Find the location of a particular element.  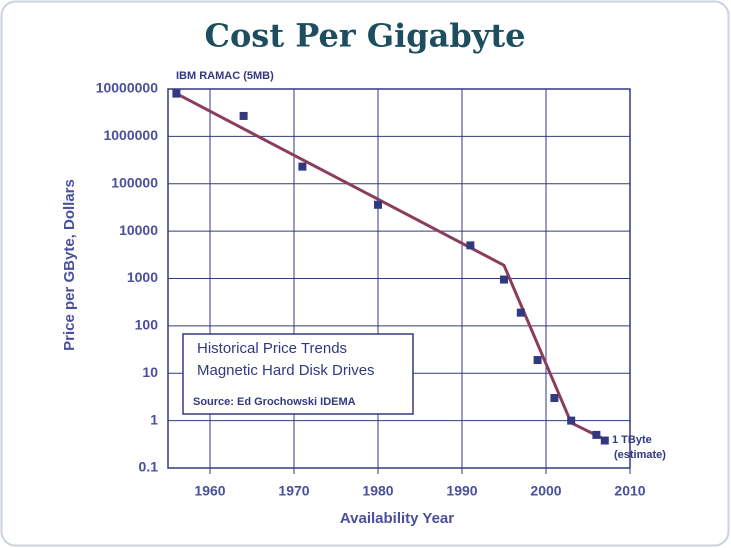

y-tick-label: 10 is located at coordinates (150, 372).